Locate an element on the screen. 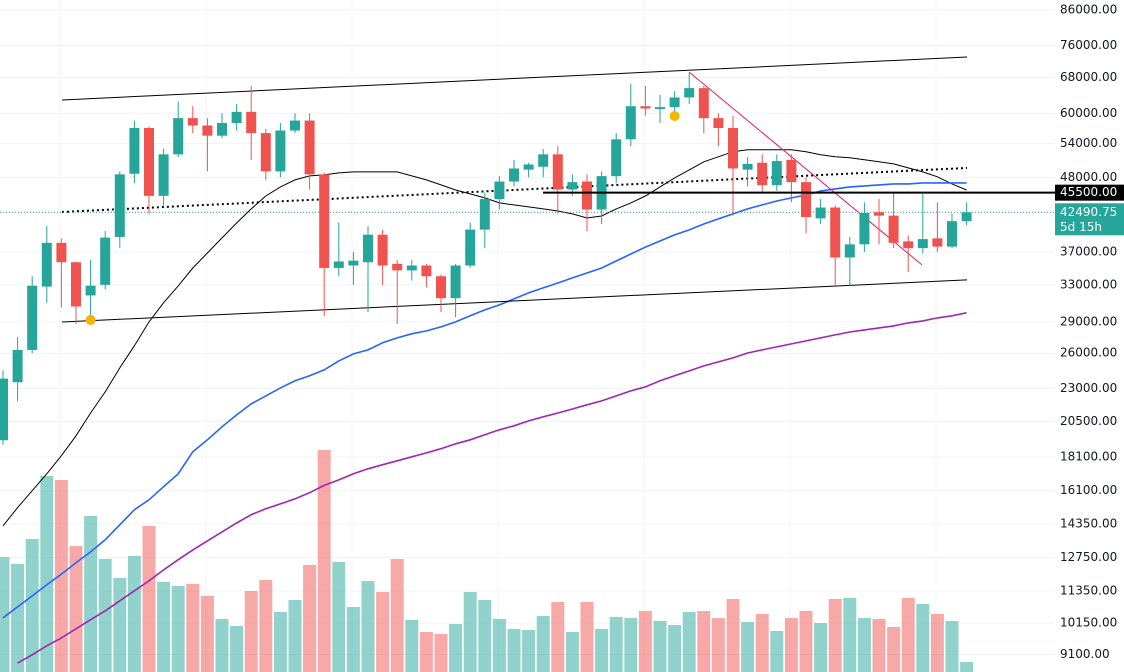 This screenshot has width=1124, height=672. y-tick-label: 10150.00 is located at coordinates (1088, 623).